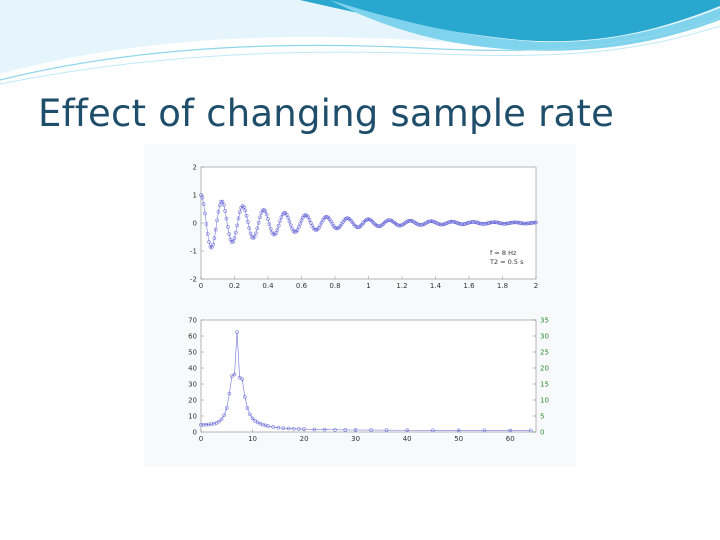  What do you see at coordinates (407, 439) in the screenshot?
I see `spectrum-x-tick-label: 40` at bounding box center [407, 439].